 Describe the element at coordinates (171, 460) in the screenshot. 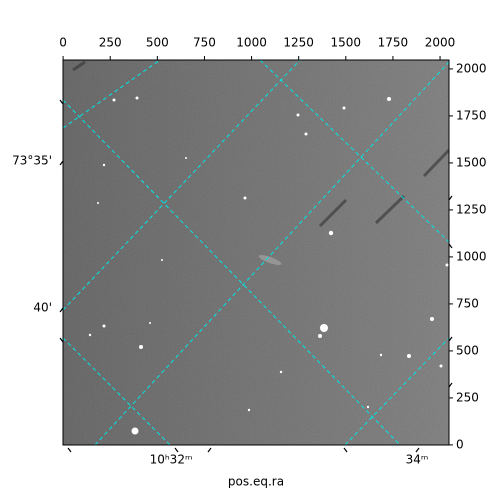

I see `ra-label: 10ʰ32ᵐ` at that location.